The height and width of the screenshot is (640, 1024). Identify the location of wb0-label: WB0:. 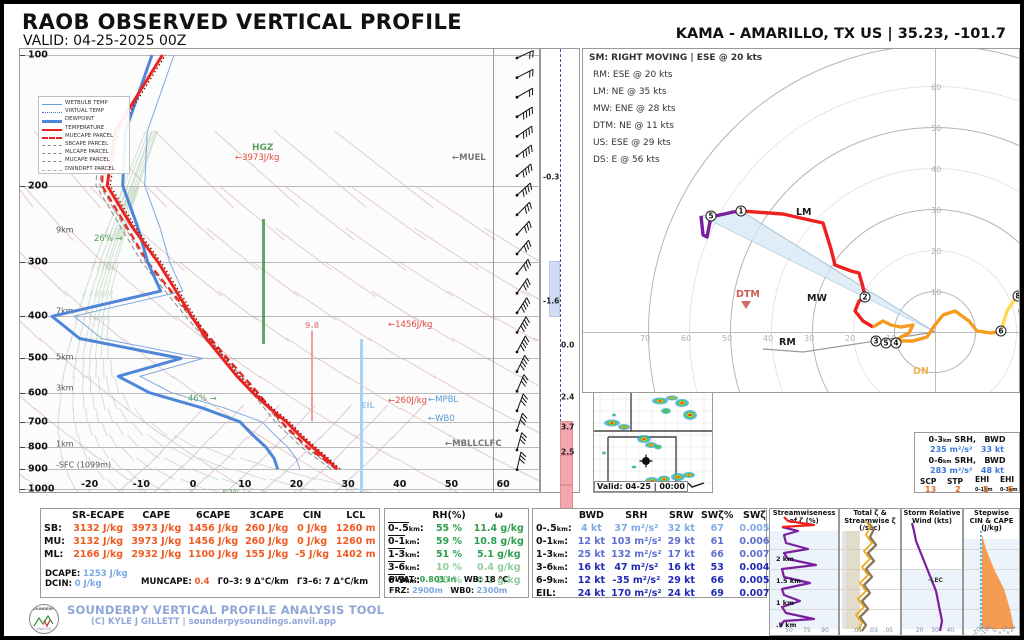
(462, 590).